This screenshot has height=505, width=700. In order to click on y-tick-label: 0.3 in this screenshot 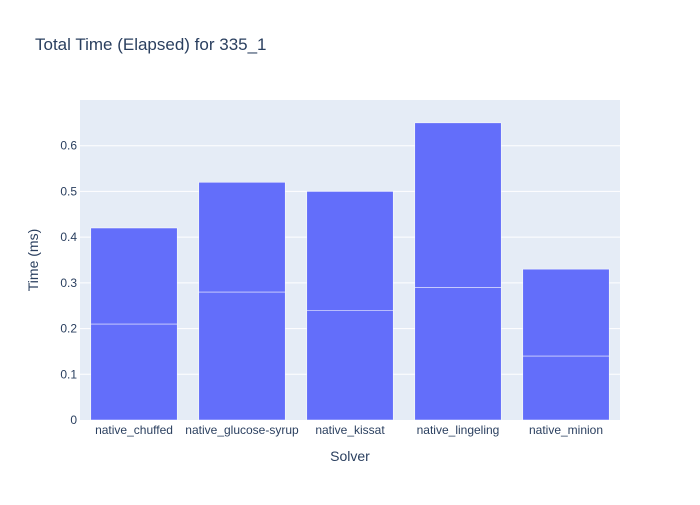, I will do `click(68, 283)`.